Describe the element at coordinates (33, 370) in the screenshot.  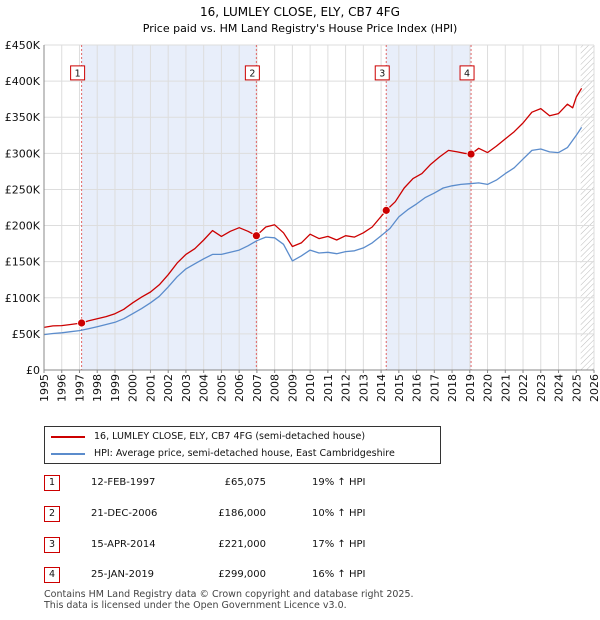
I see `y-tick-label: £0` at that location.